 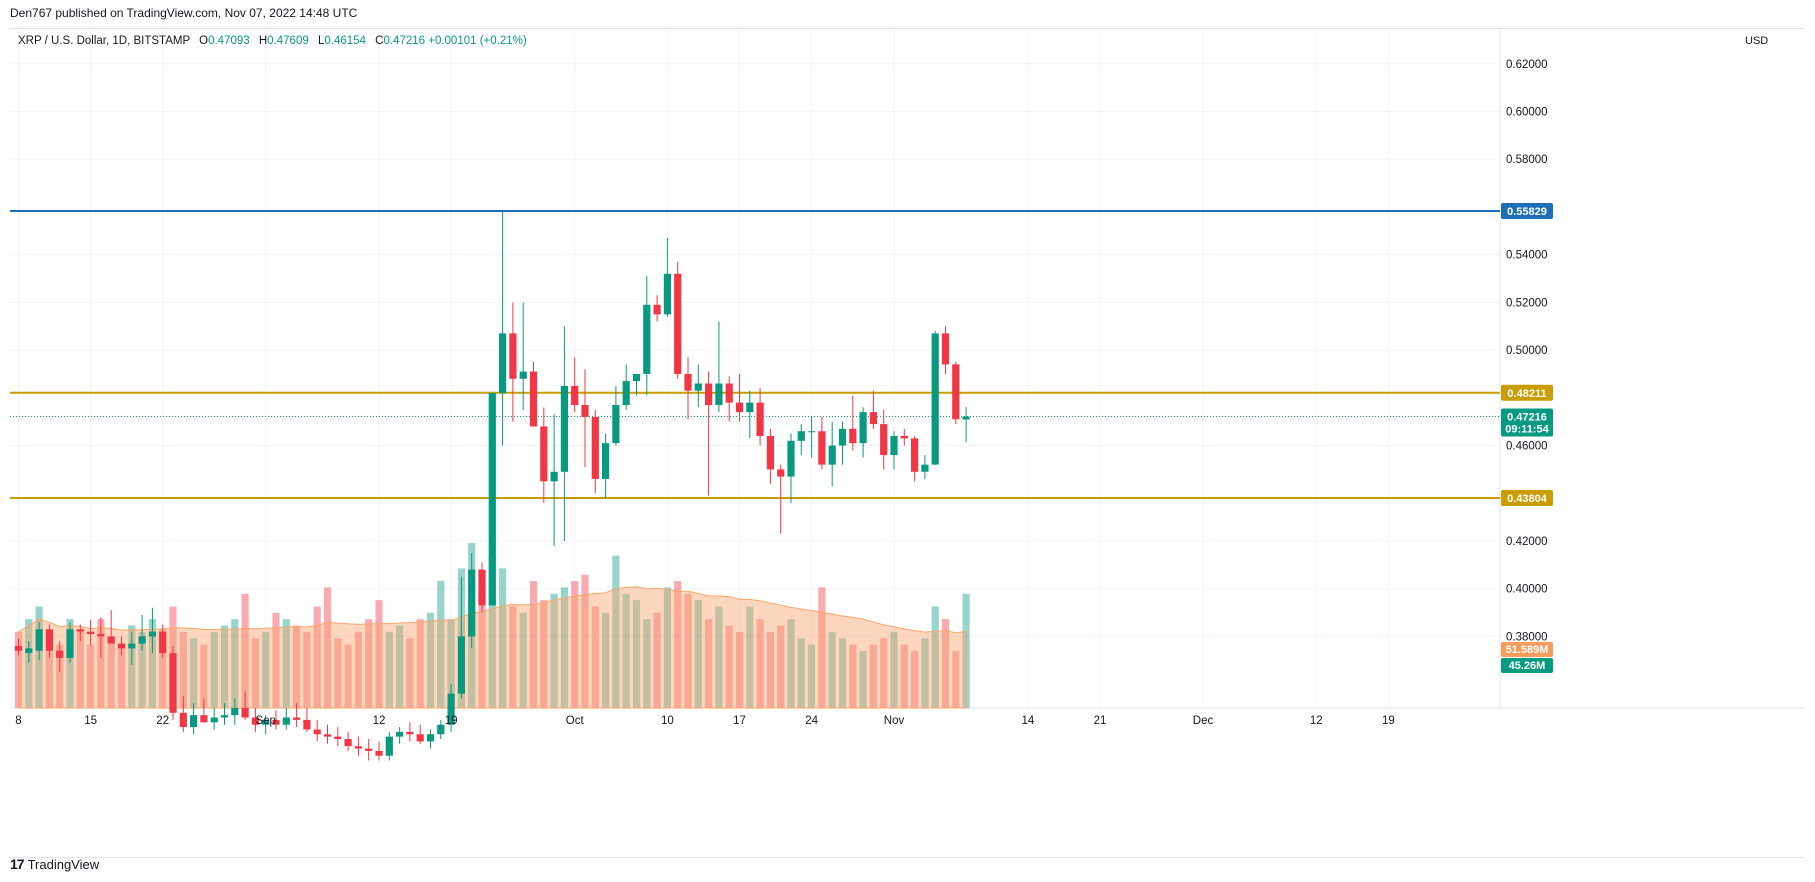 What do you see at coordinates (379, 41) in the screenshot?
I see `legend-close-label: C` at bounding box center [379, 41].